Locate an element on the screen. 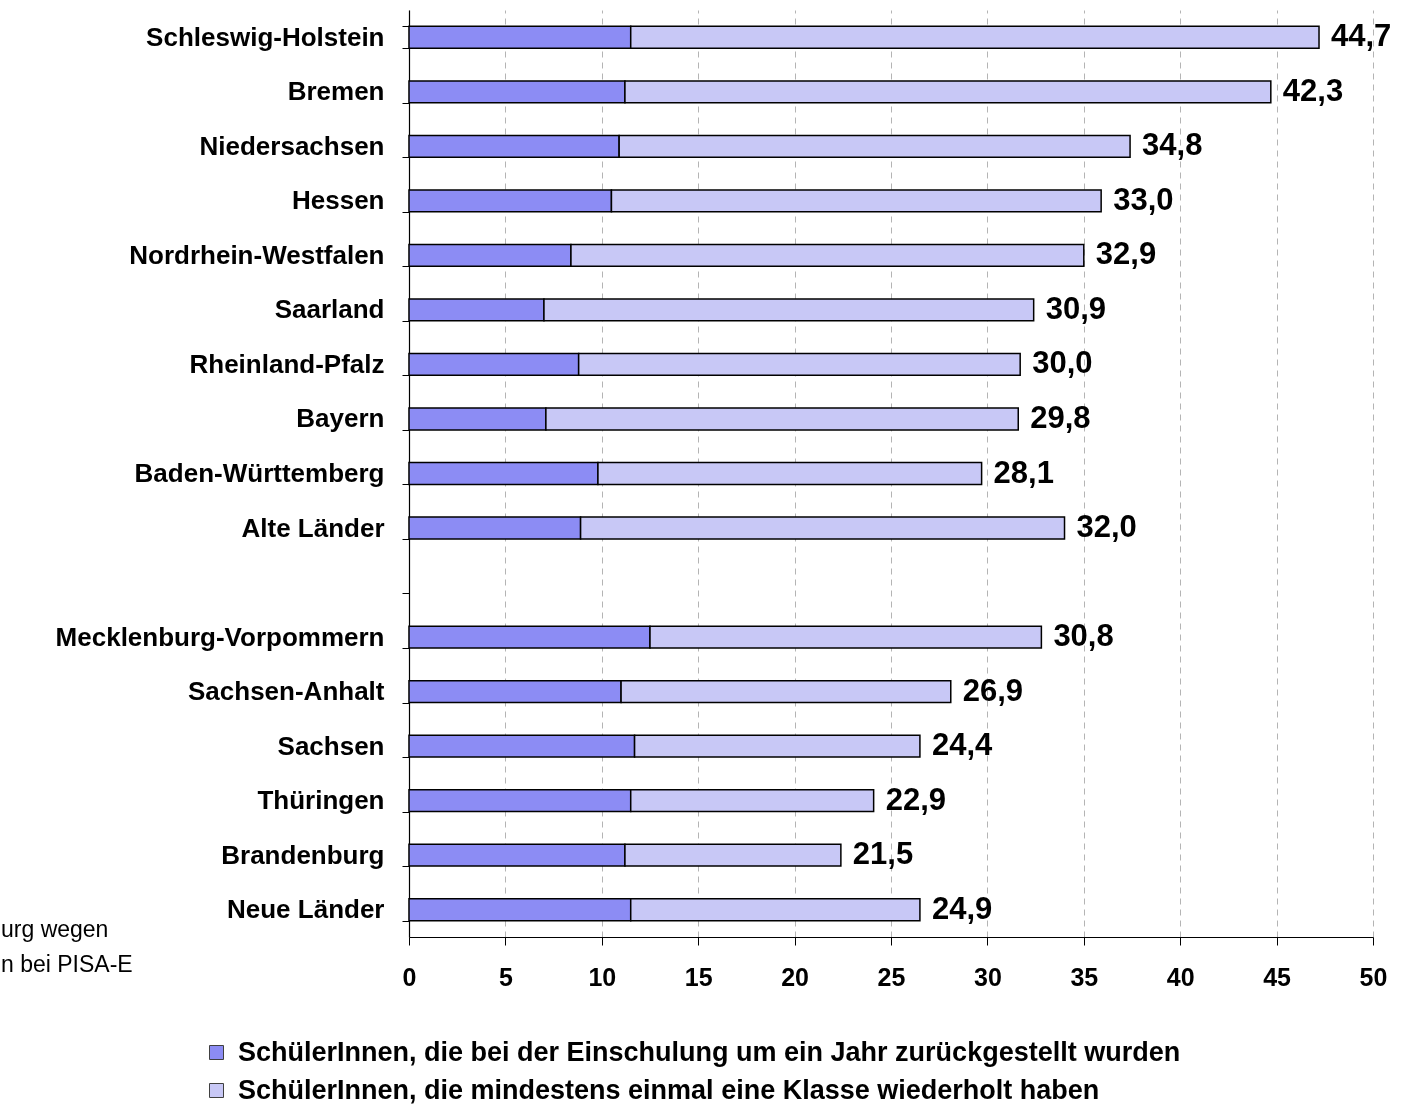  x-tick-label: 45 is located at coordinates (1277, 976).